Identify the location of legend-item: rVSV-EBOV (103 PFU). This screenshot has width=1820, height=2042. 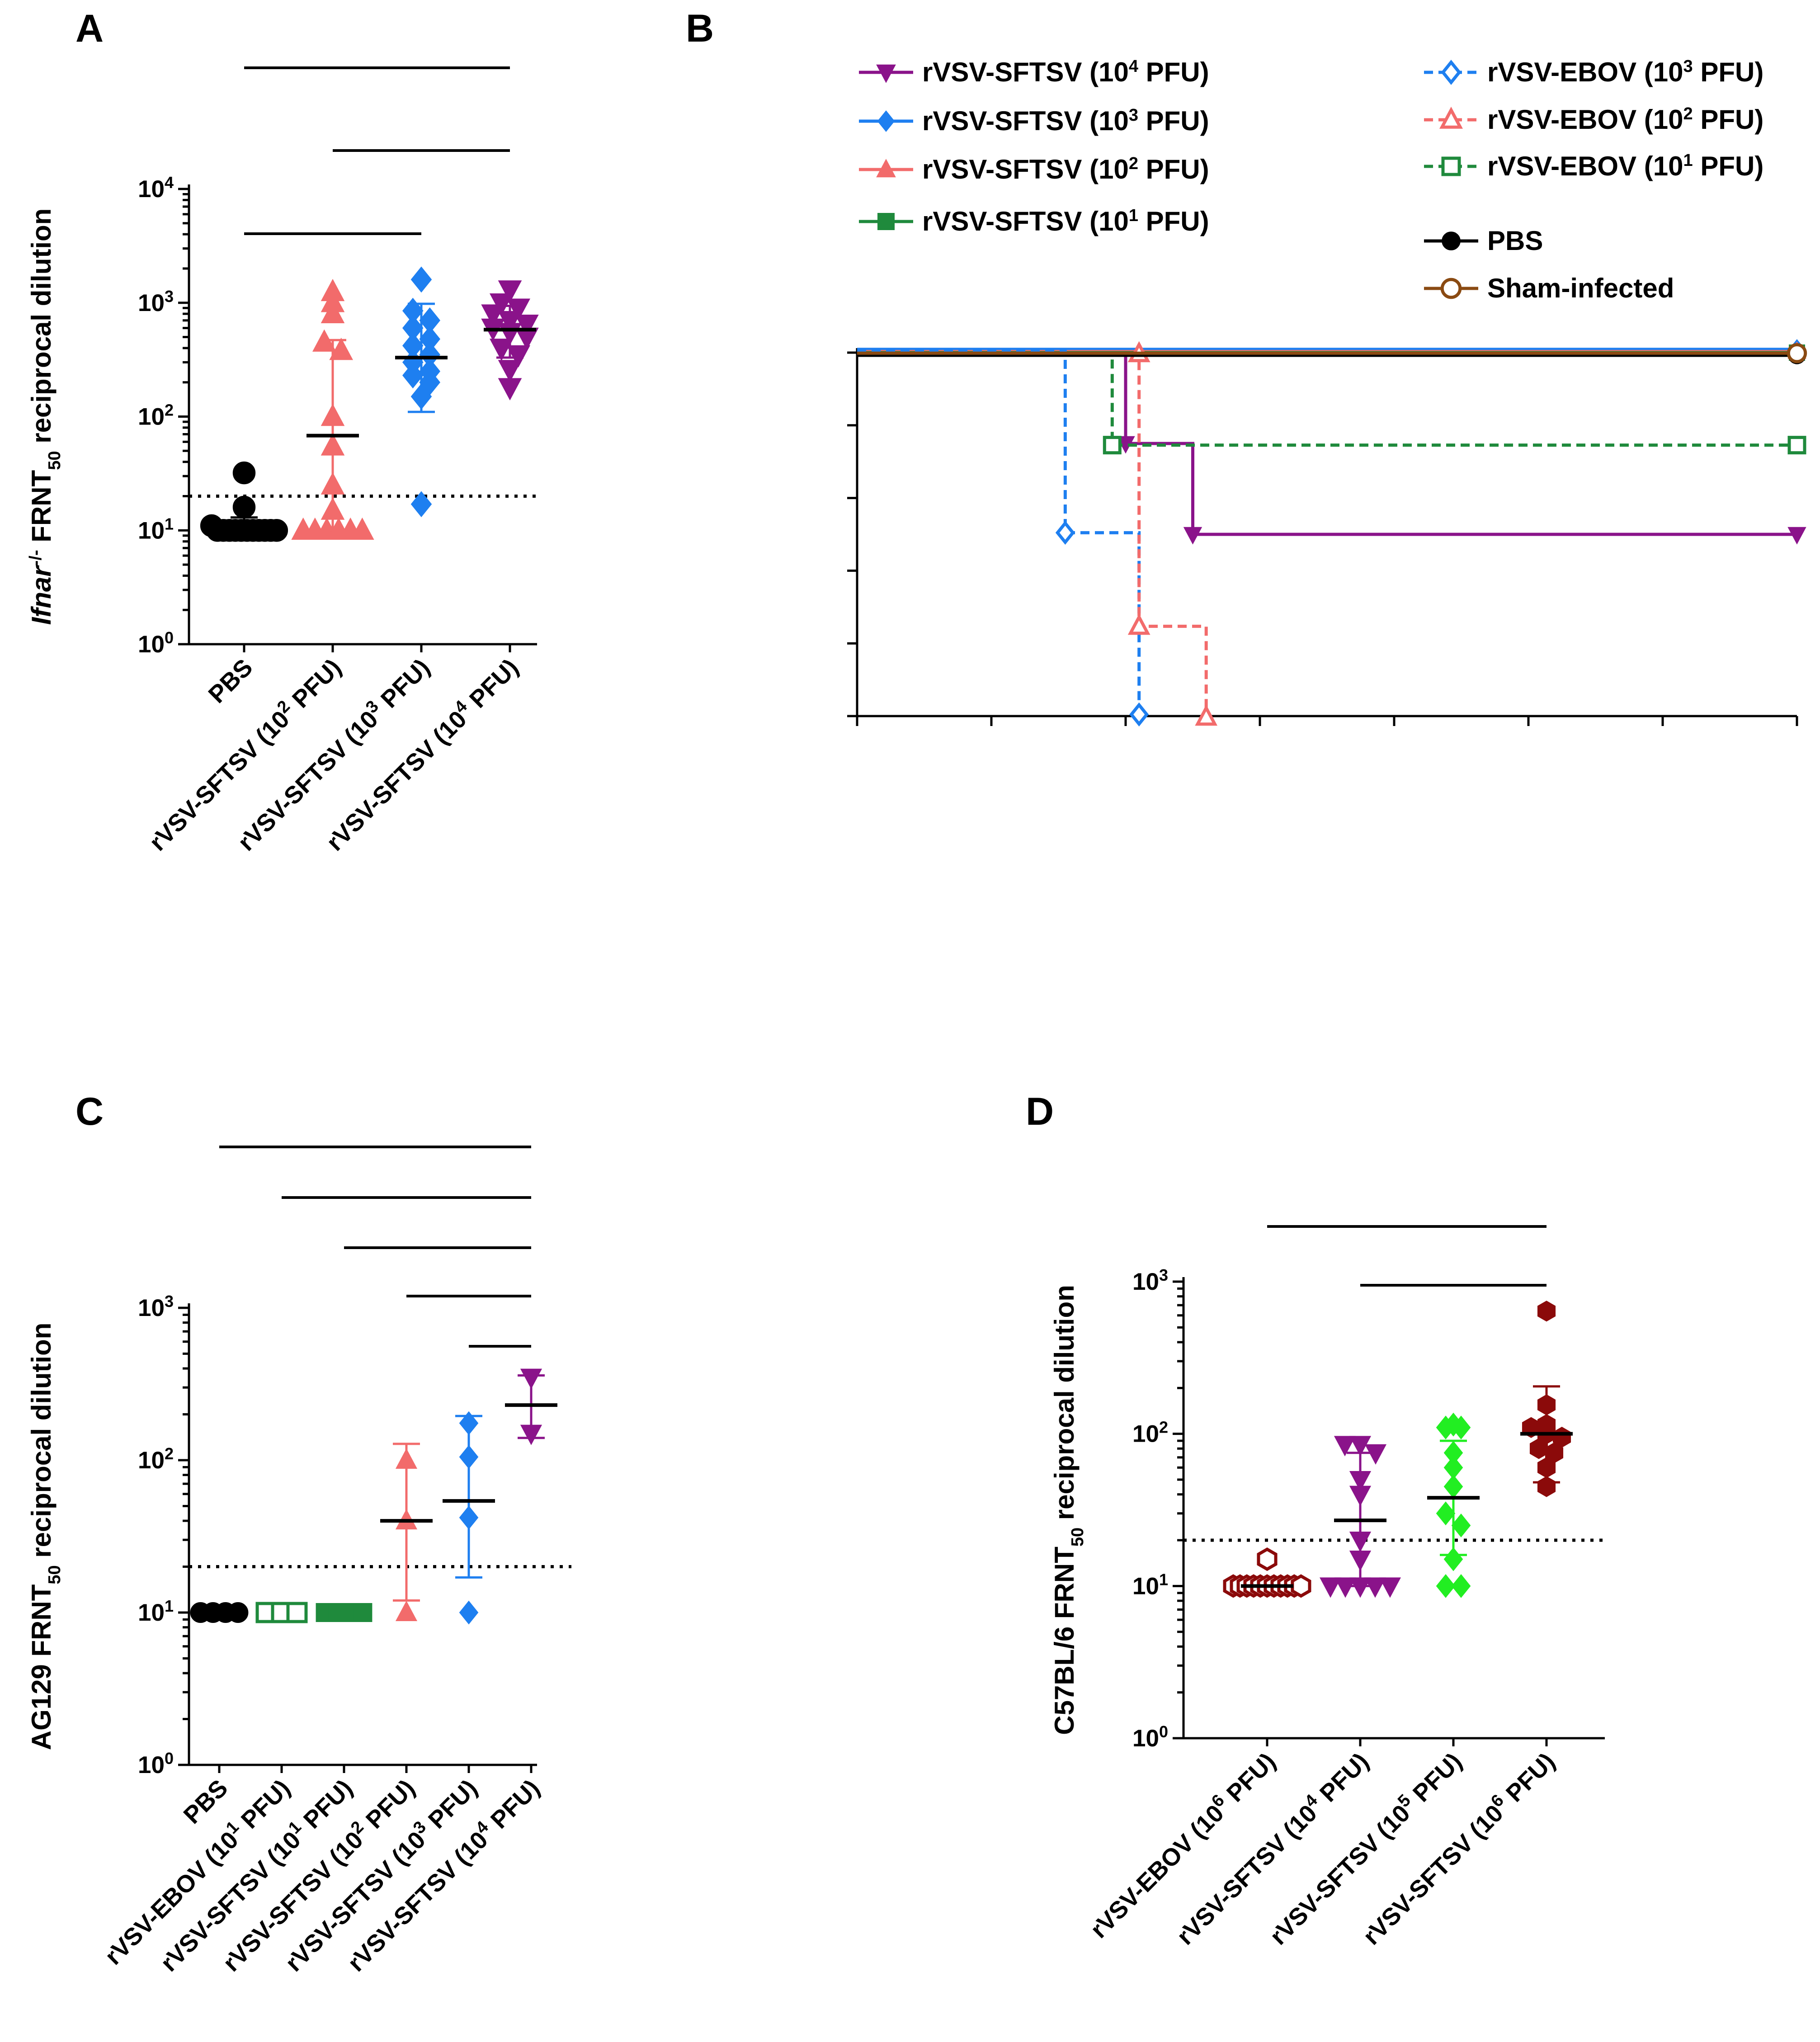
(1593, 72).